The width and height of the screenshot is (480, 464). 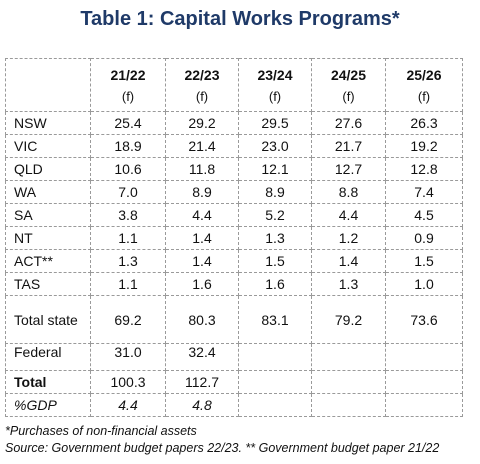 I want to click on column-header: 25/26 (f), so click(x=424, y=85).